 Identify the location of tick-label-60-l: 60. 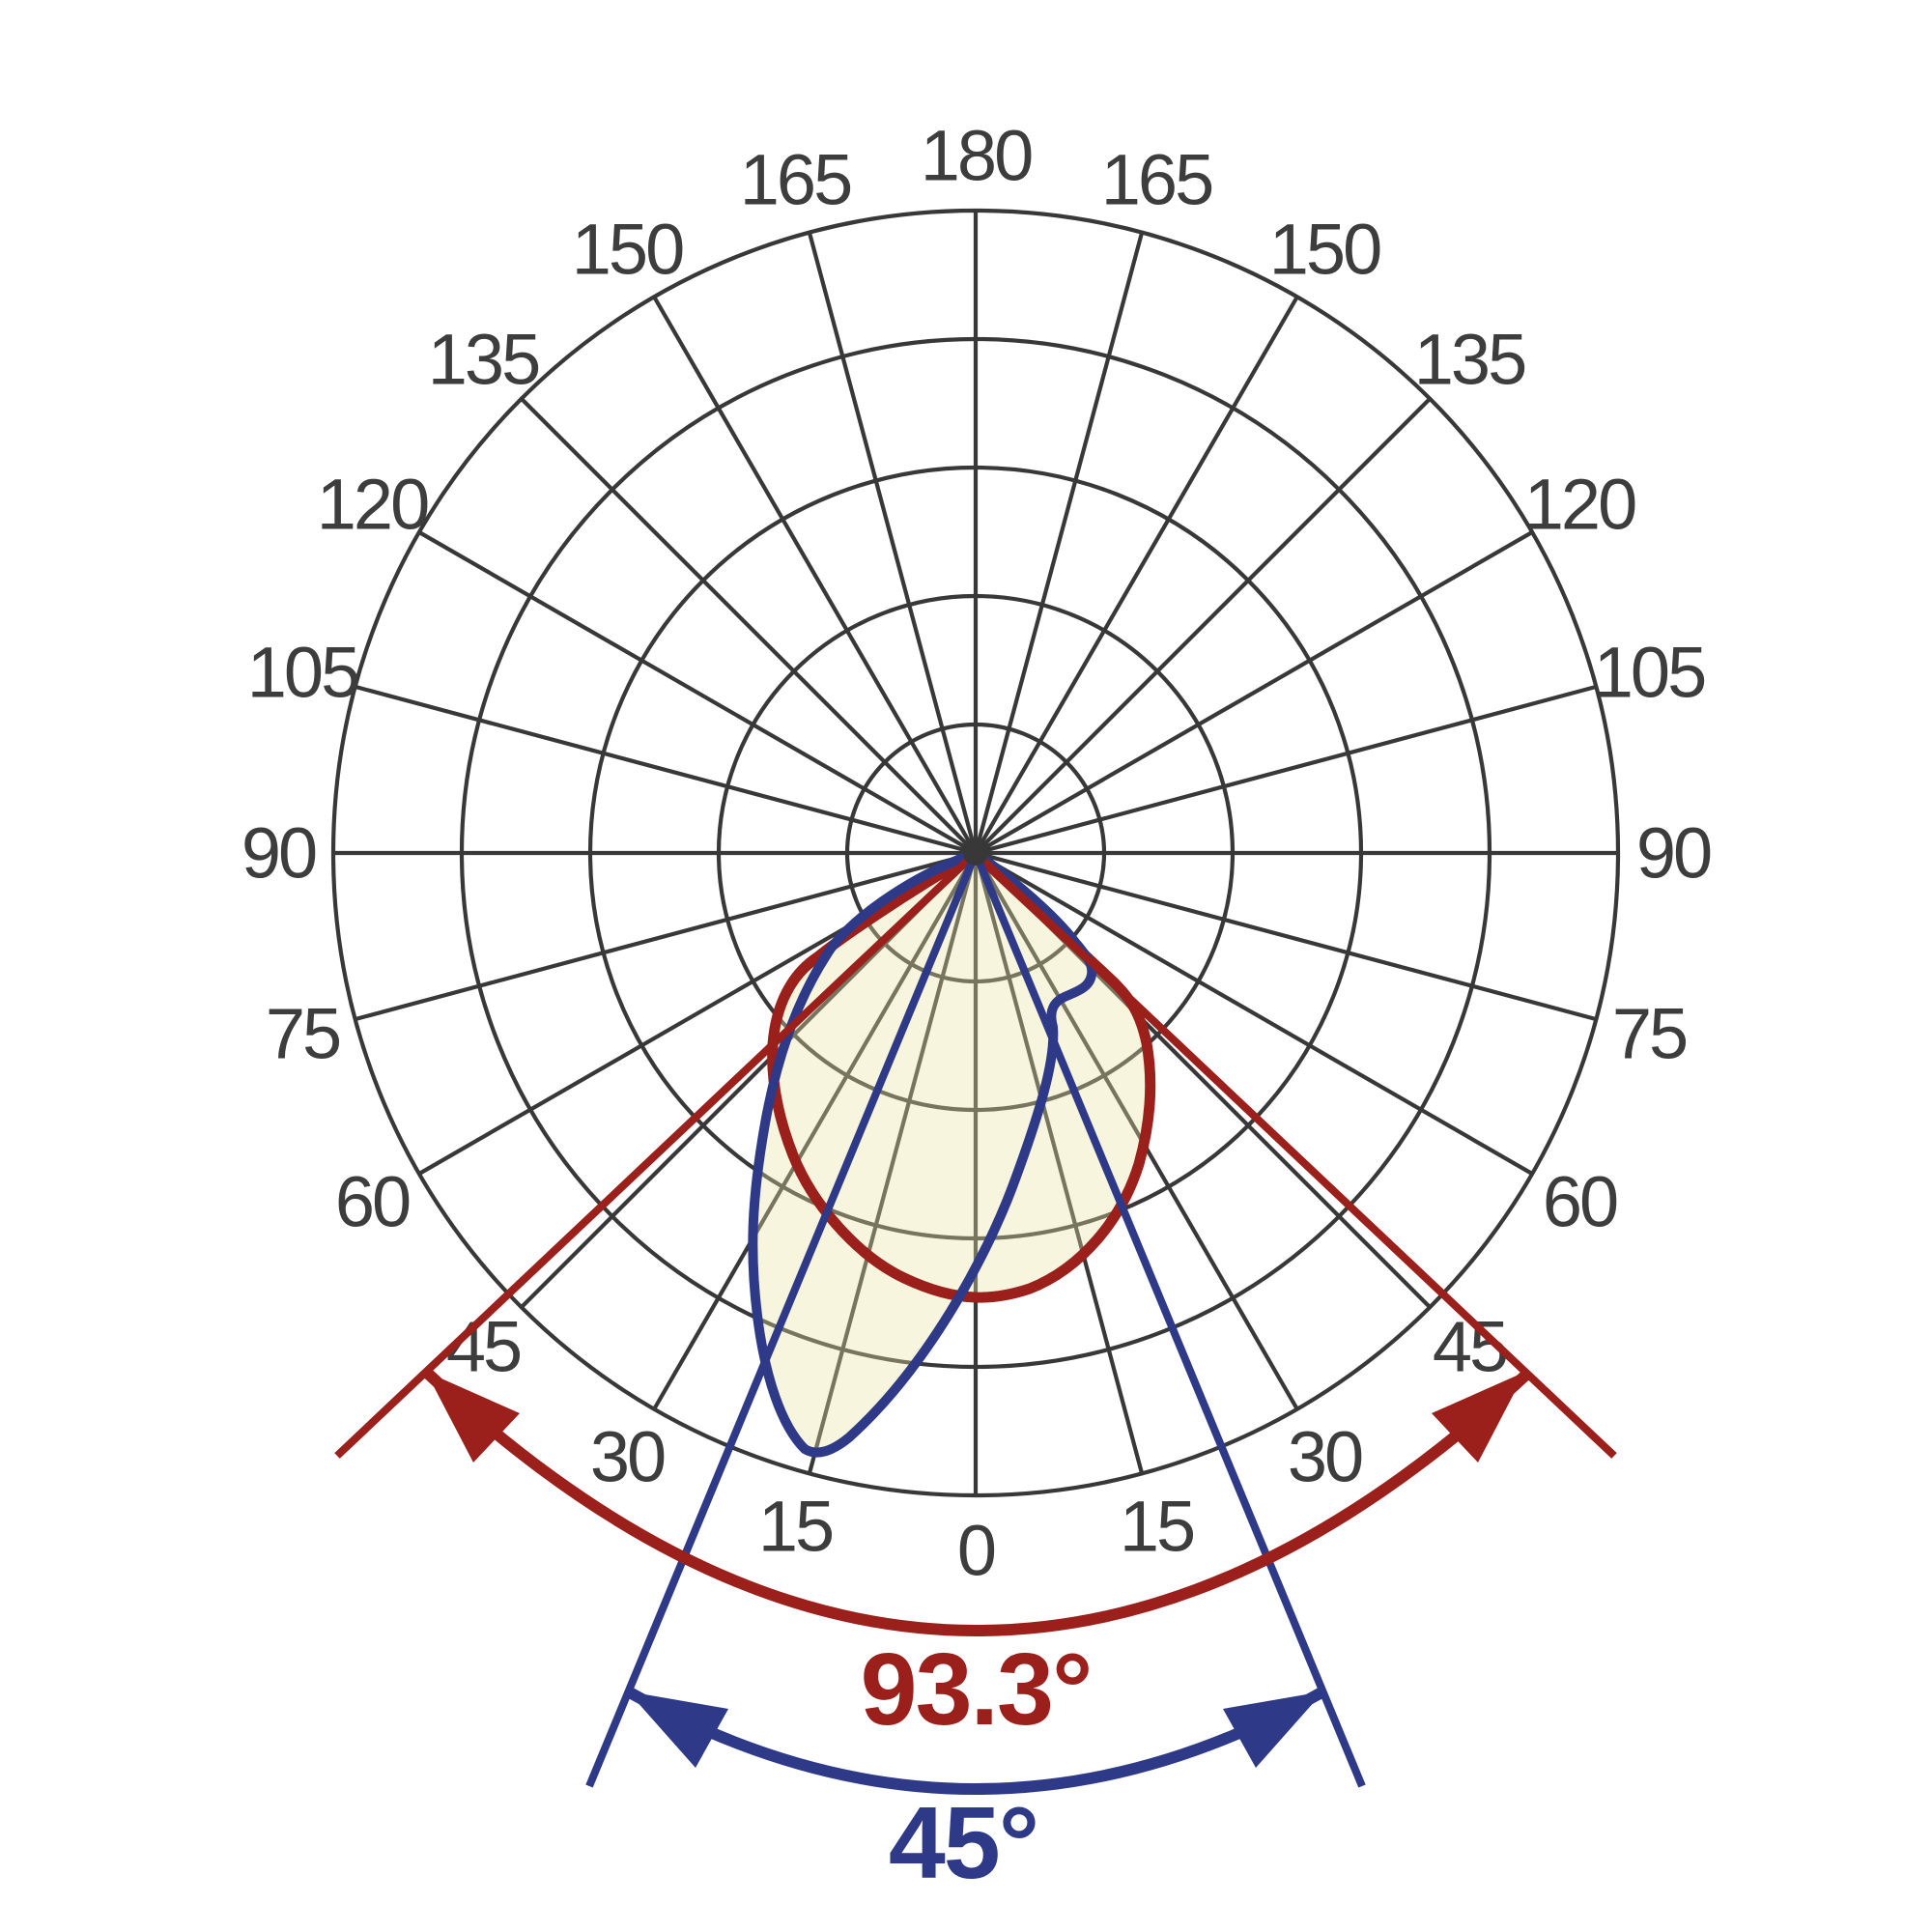
(372, 1202).